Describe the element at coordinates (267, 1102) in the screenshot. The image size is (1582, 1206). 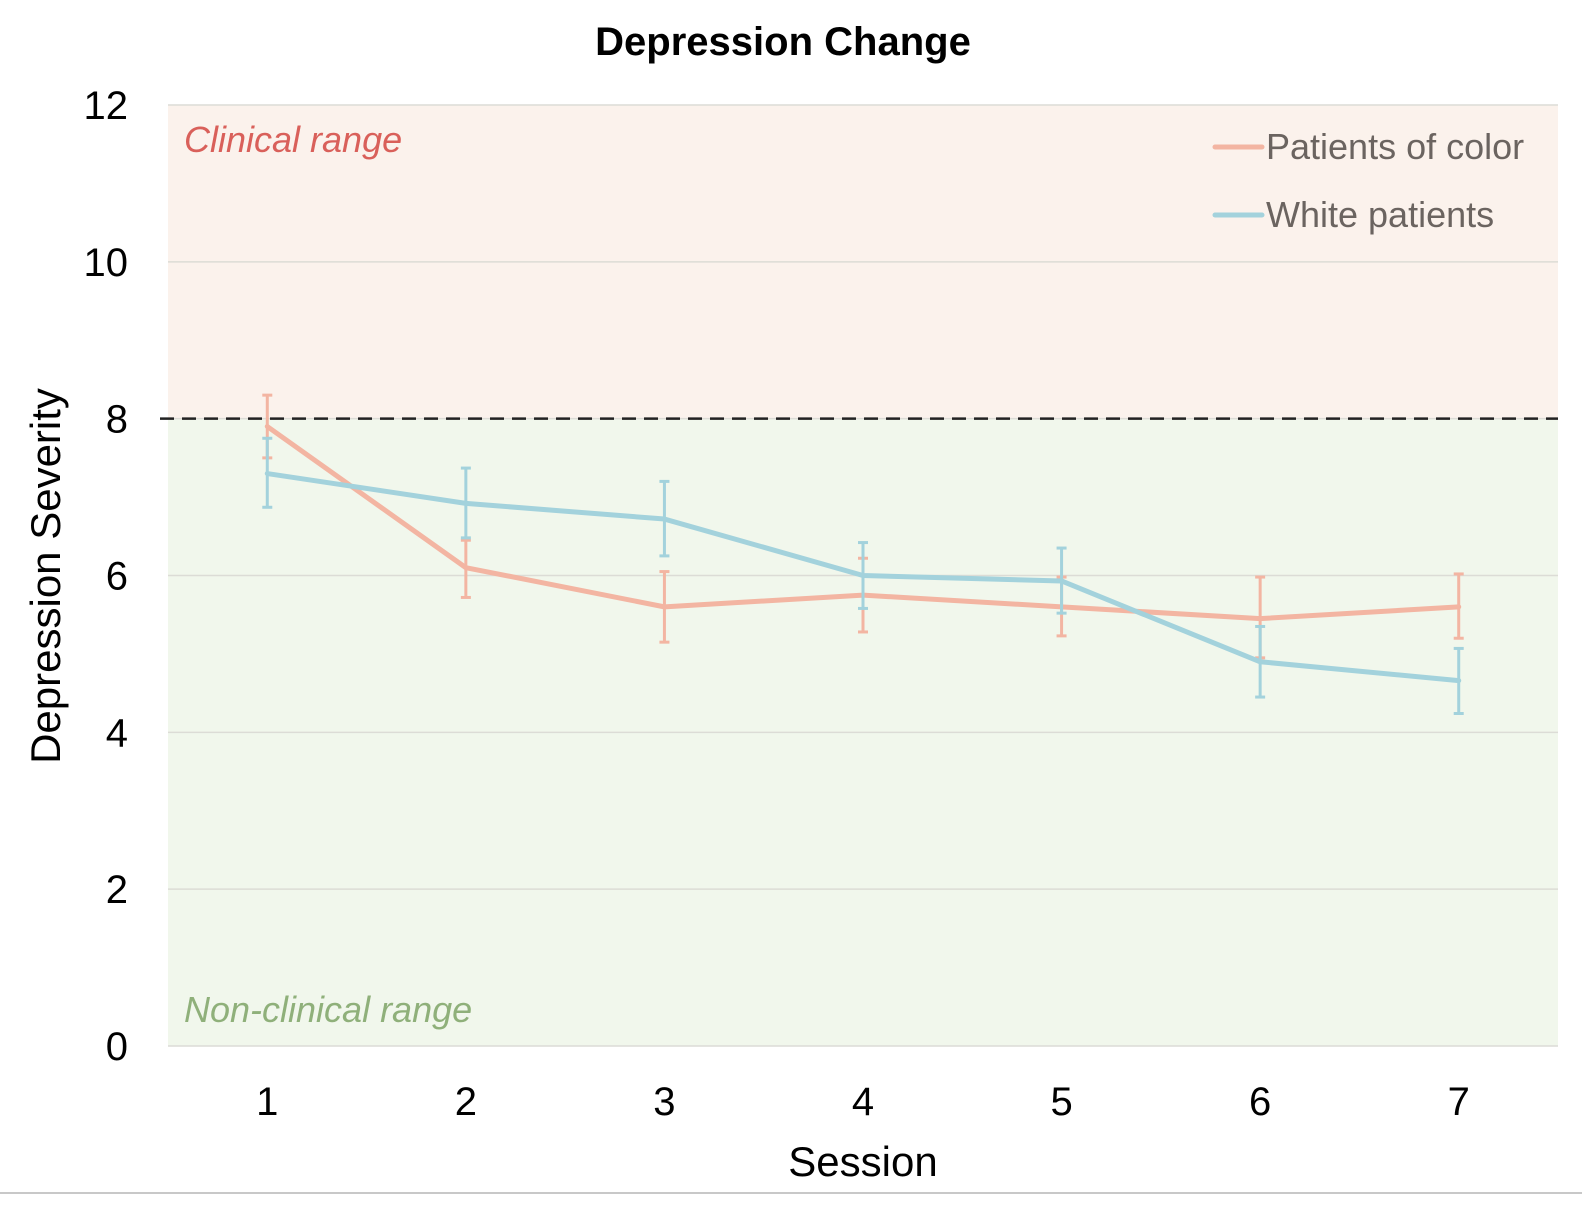
I see `x-tick-label: 1` at that location.